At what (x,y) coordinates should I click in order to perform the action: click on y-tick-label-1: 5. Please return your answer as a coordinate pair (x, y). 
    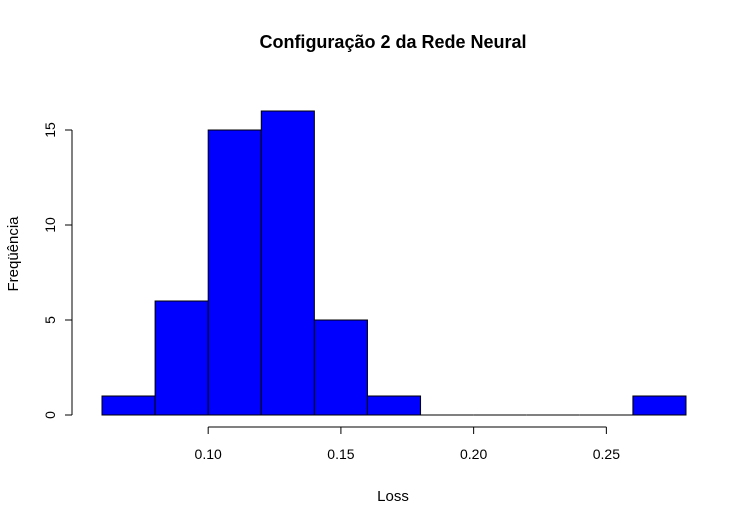
    Looking at the image, I should click on (50, 320).